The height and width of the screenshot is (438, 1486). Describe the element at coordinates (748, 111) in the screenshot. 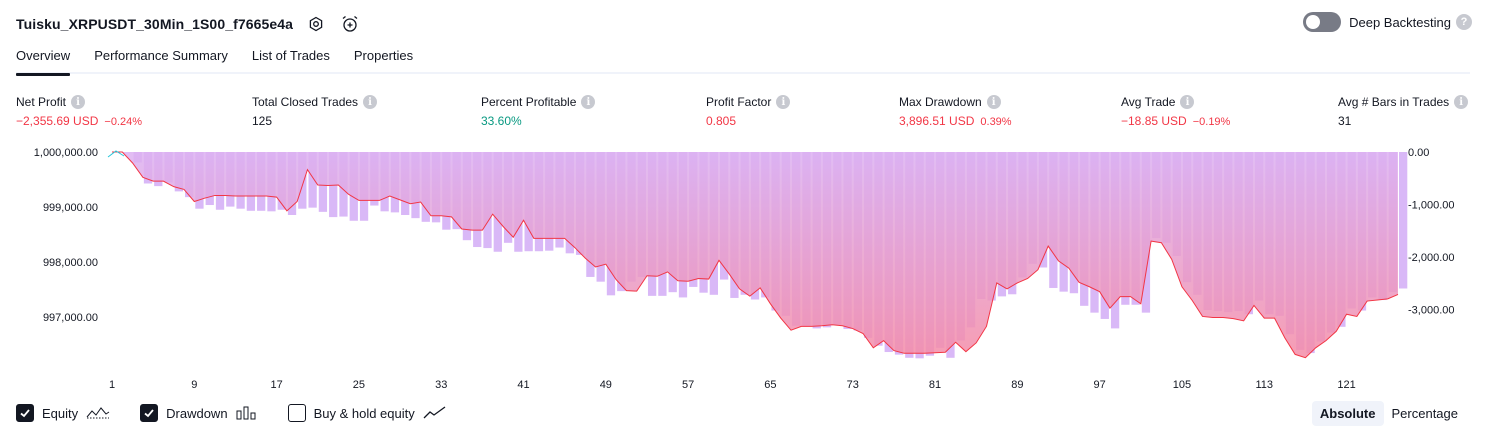

I see `metric-profit-factor: Profit Factor i 0.805` at that location.